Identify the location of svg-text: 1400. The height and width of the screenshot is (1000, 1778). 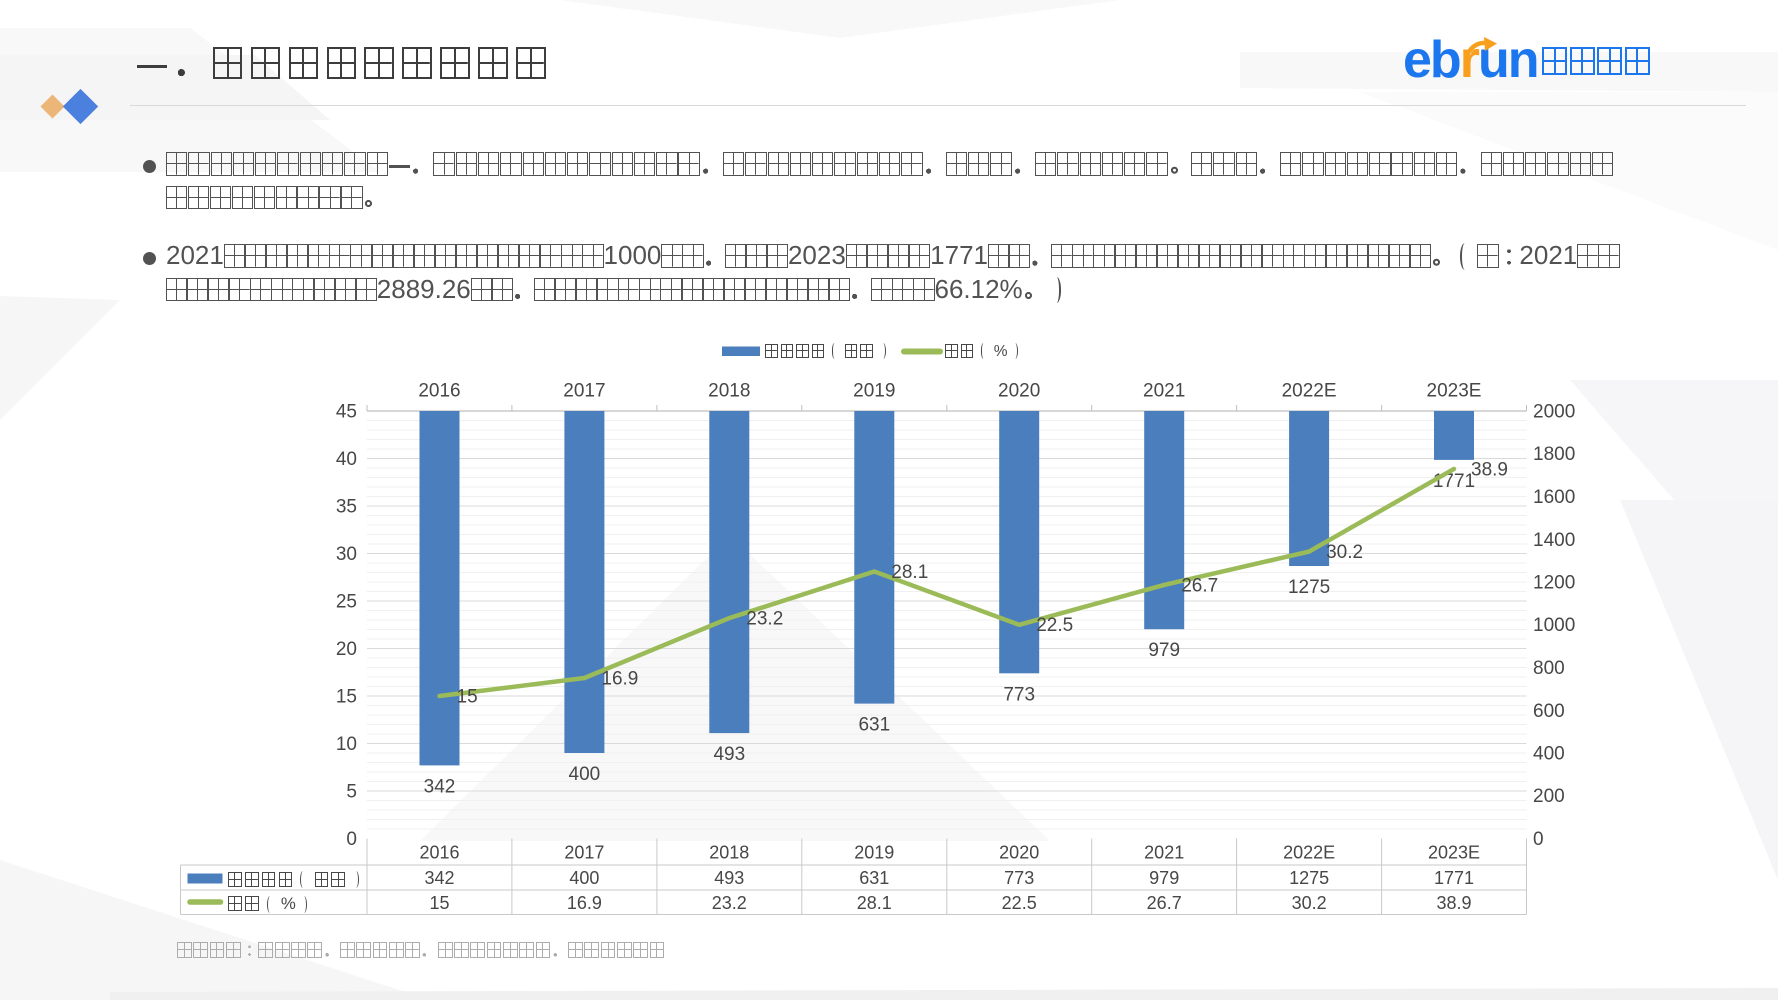
(1554, 540).